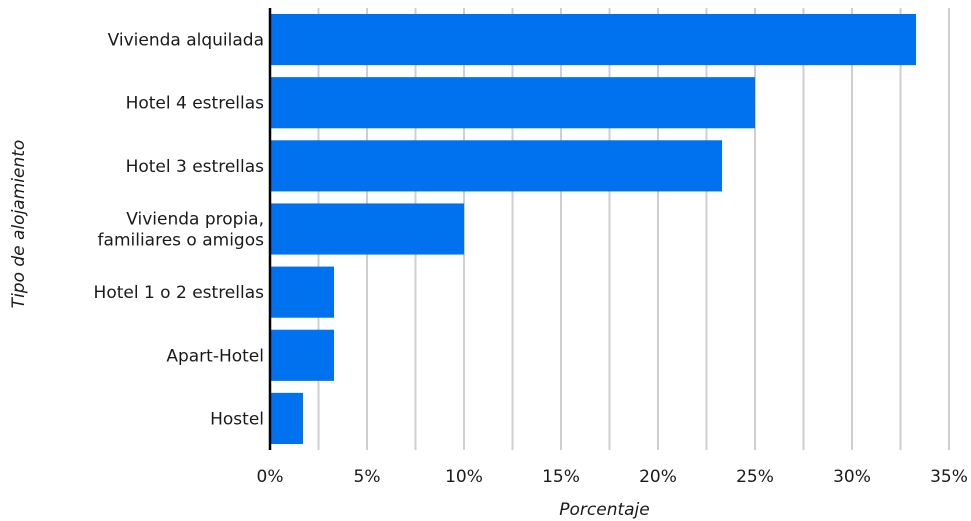 This screenshot has height=521, width=971. What do you see at coordinates (179, 293) in the screenshot?
I see `category-label: Hotel 1 o 2 estrellas` at bounding box center [179, 293].